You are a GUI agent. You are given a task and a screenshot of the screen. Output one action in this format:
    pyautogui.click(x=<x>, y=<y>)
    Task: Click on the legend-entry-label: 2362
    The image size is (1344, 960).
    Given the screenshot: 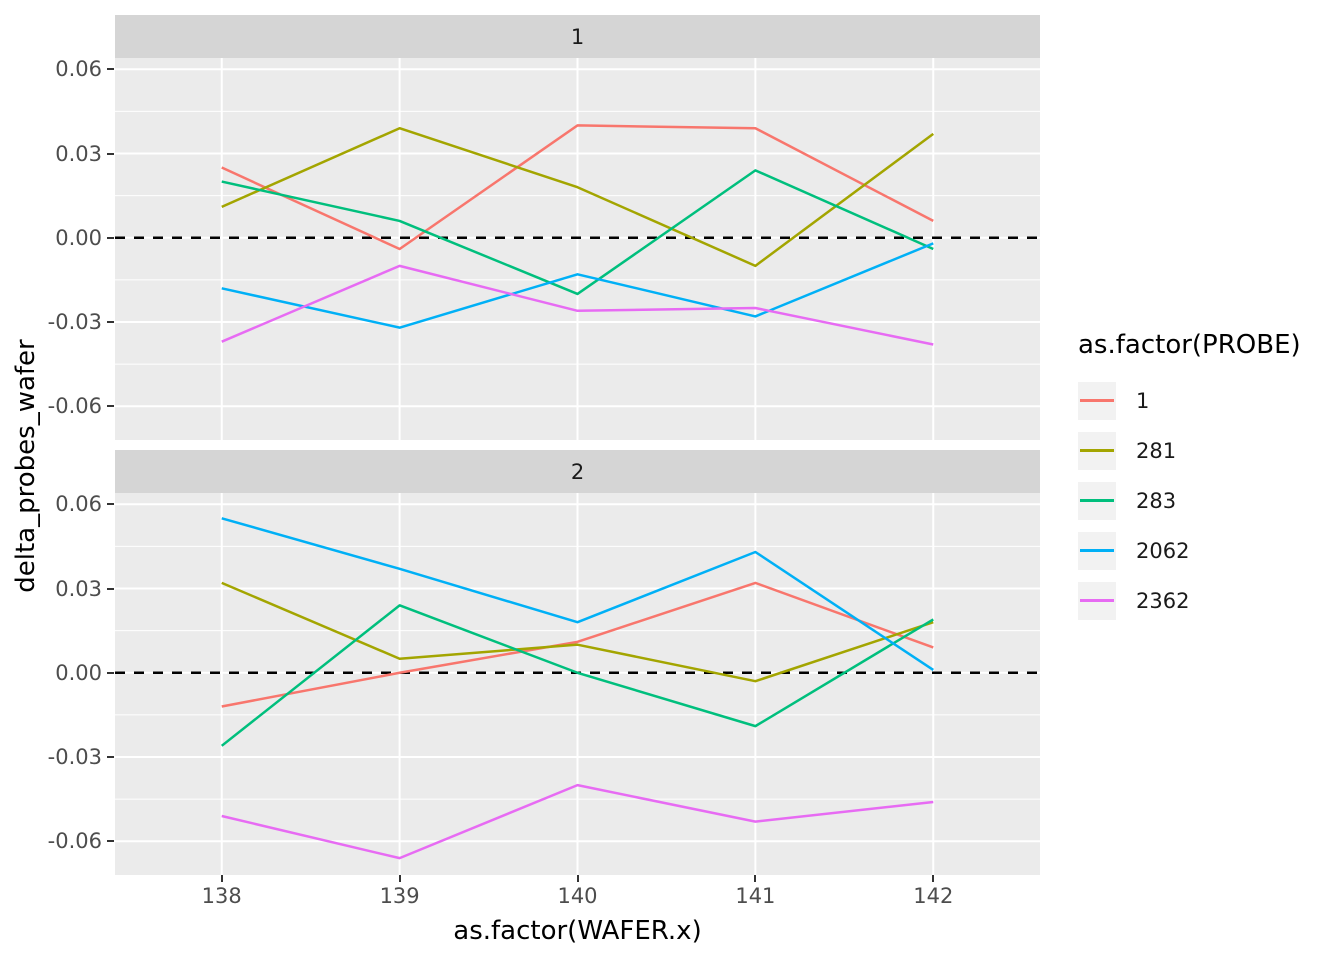 What is the action you would take?
    pyautogui.click(x=1163, y=601)
    